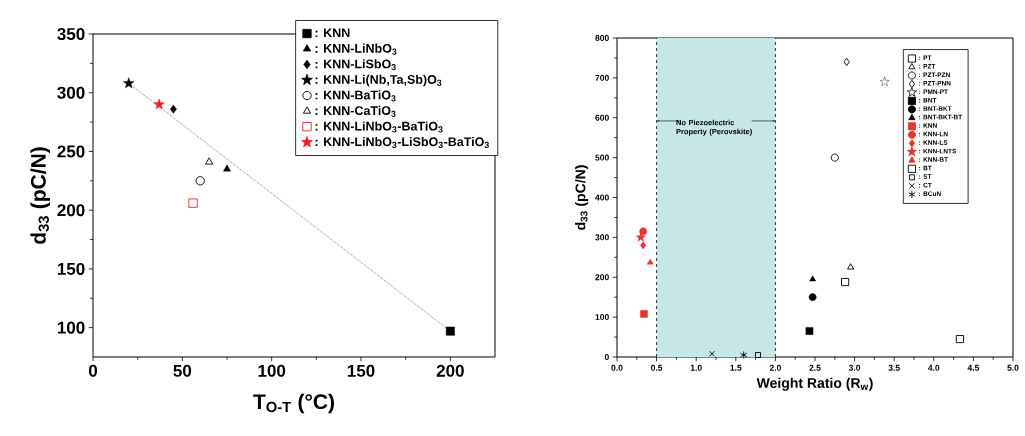 The height and width of the screenshot is (436, 1025). What do you see at coordinates (814, 384) in the screenshot?
I see `x-axis-title: Weight Ratio (R$_{w}$)` at bounding box center [814, 384].